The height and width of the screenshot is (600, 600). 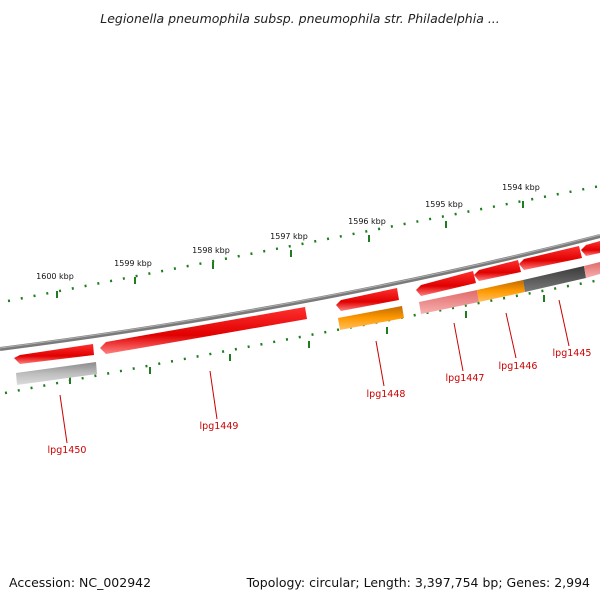 I want to click on bar-pink-lpg1447, so click(x=449, y=302).